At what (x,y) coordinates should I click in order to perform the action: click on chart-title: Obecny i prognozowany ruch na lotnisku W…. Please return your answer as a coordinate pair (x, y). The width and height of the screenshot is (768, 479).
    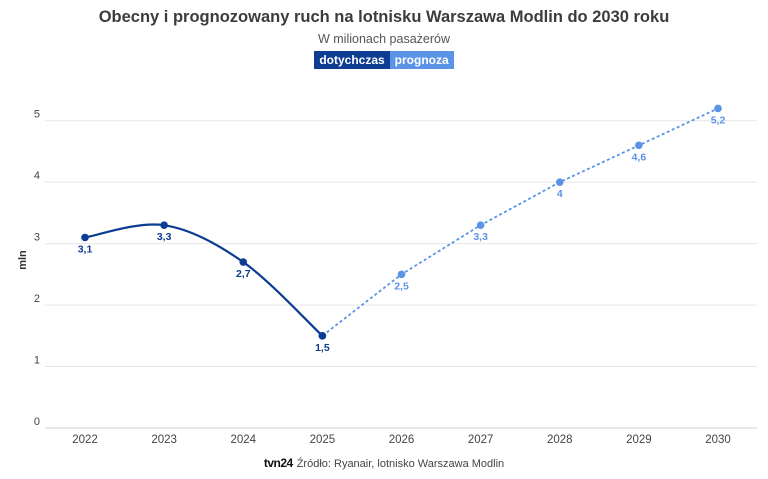
    Looking at the image, I should click on (384, 17).